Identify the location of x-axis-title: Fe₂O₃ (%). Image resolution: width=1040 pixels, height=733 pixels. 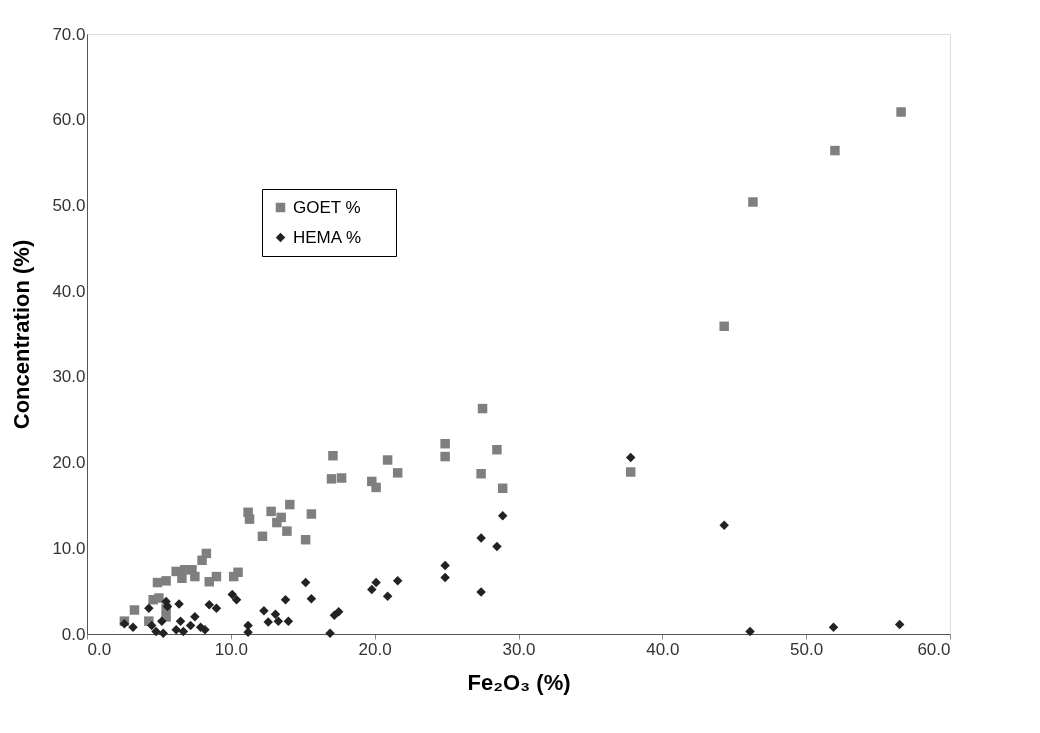
(519, 682).